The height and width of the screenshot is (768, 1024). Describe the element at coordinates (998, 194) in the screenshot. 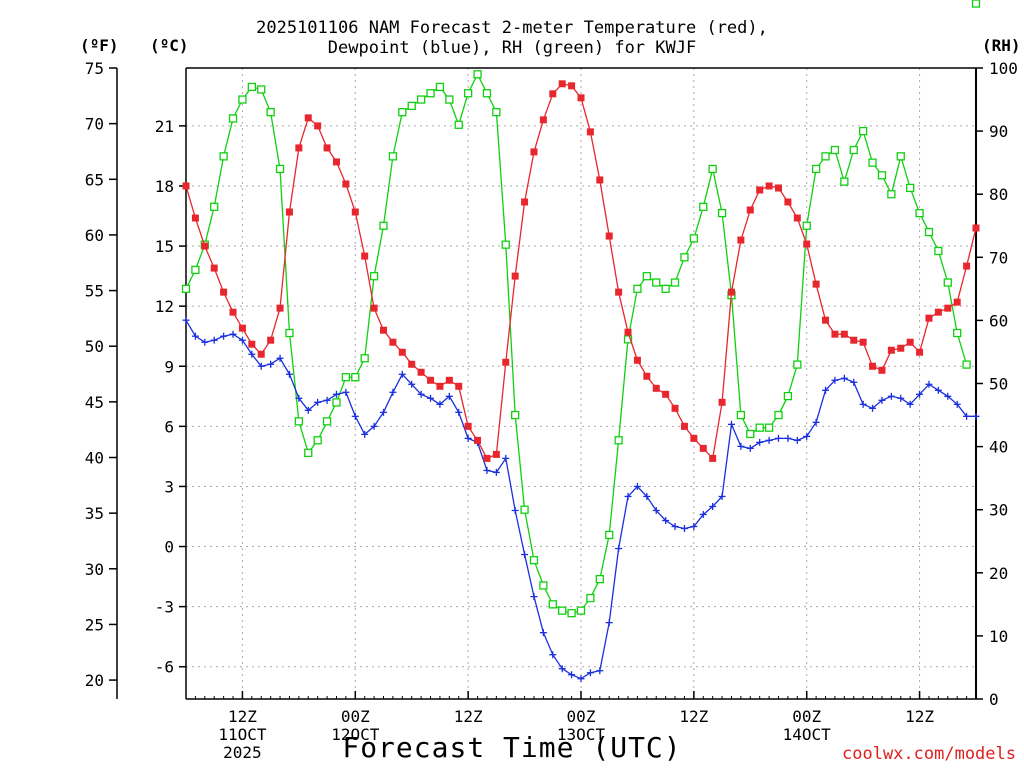

I see `rh-tick-label: 80` at that location.